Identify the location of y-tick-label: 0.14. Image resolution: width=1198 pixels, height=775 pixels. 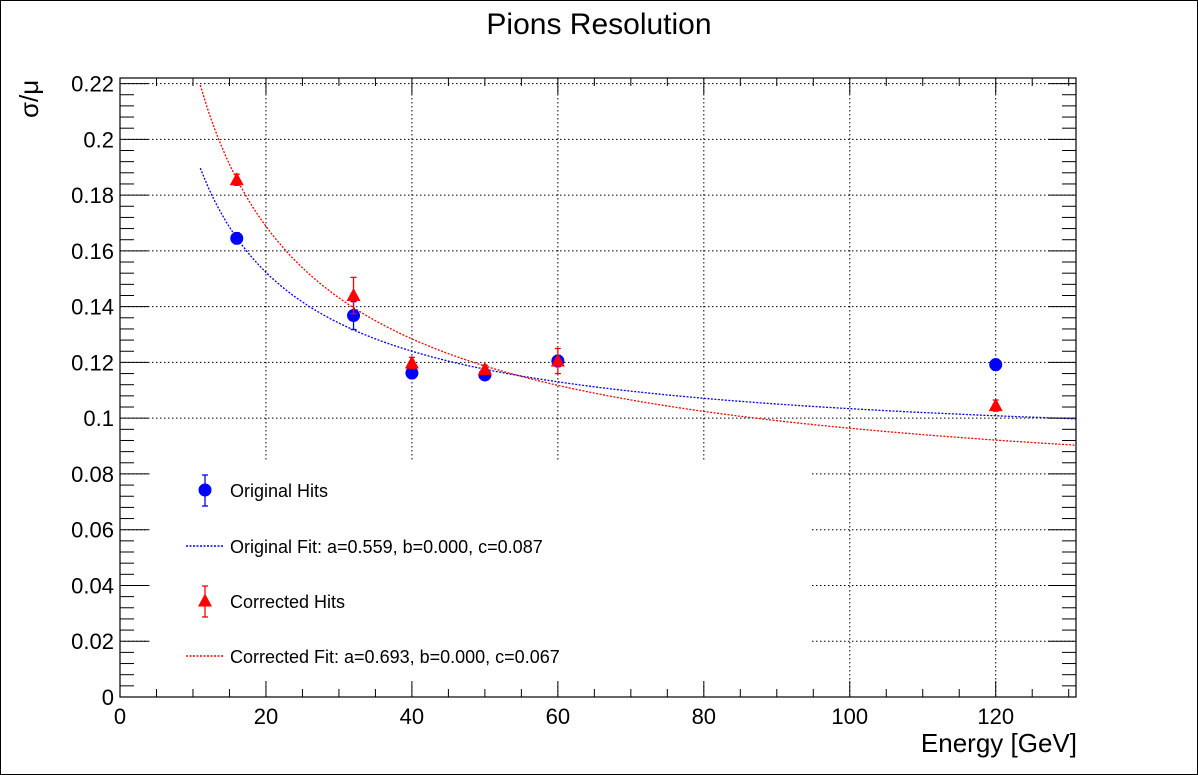
(92, 307).